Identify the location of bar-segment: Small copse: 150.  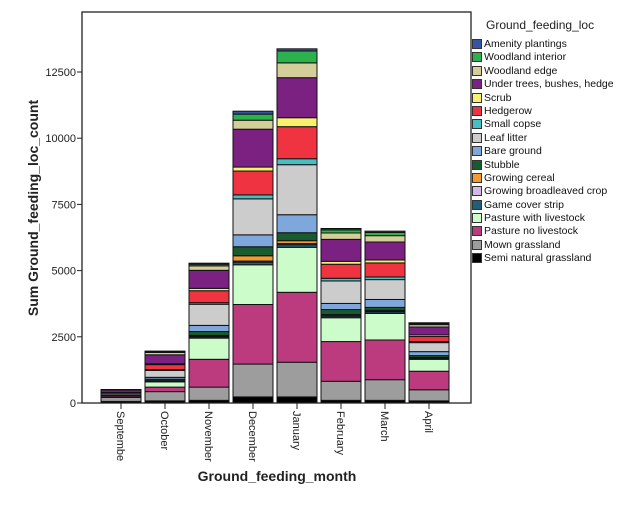
(253, 197).